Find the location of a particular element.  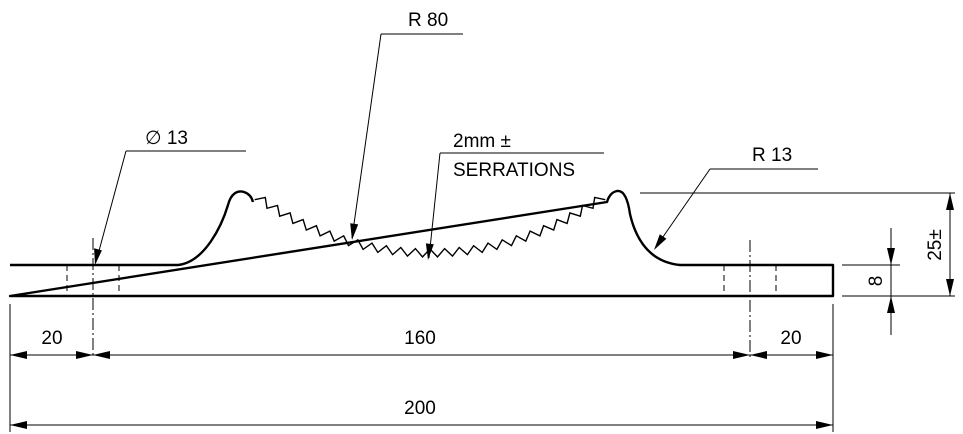

leader-radius-large: R 80 is located at coordinates (406, 125).